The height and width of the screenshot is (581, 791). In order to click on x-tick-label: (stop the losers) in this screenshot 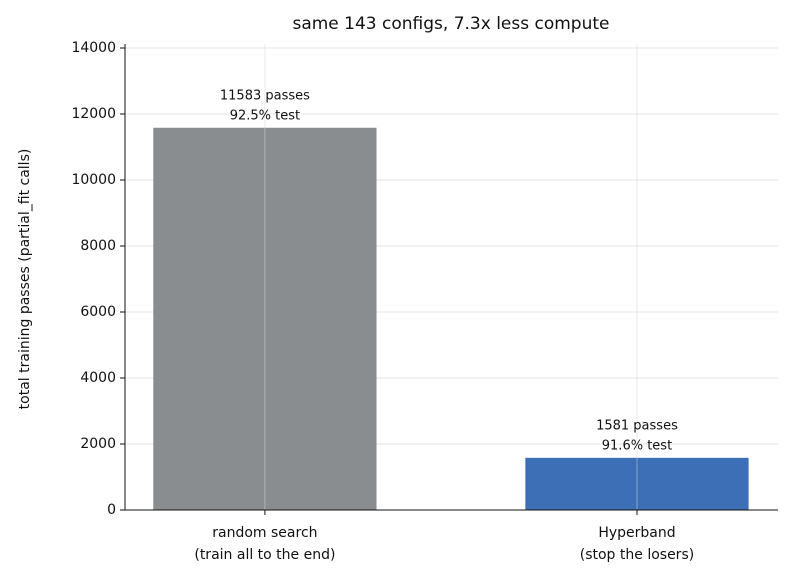, I will do `click(637, 555)`.